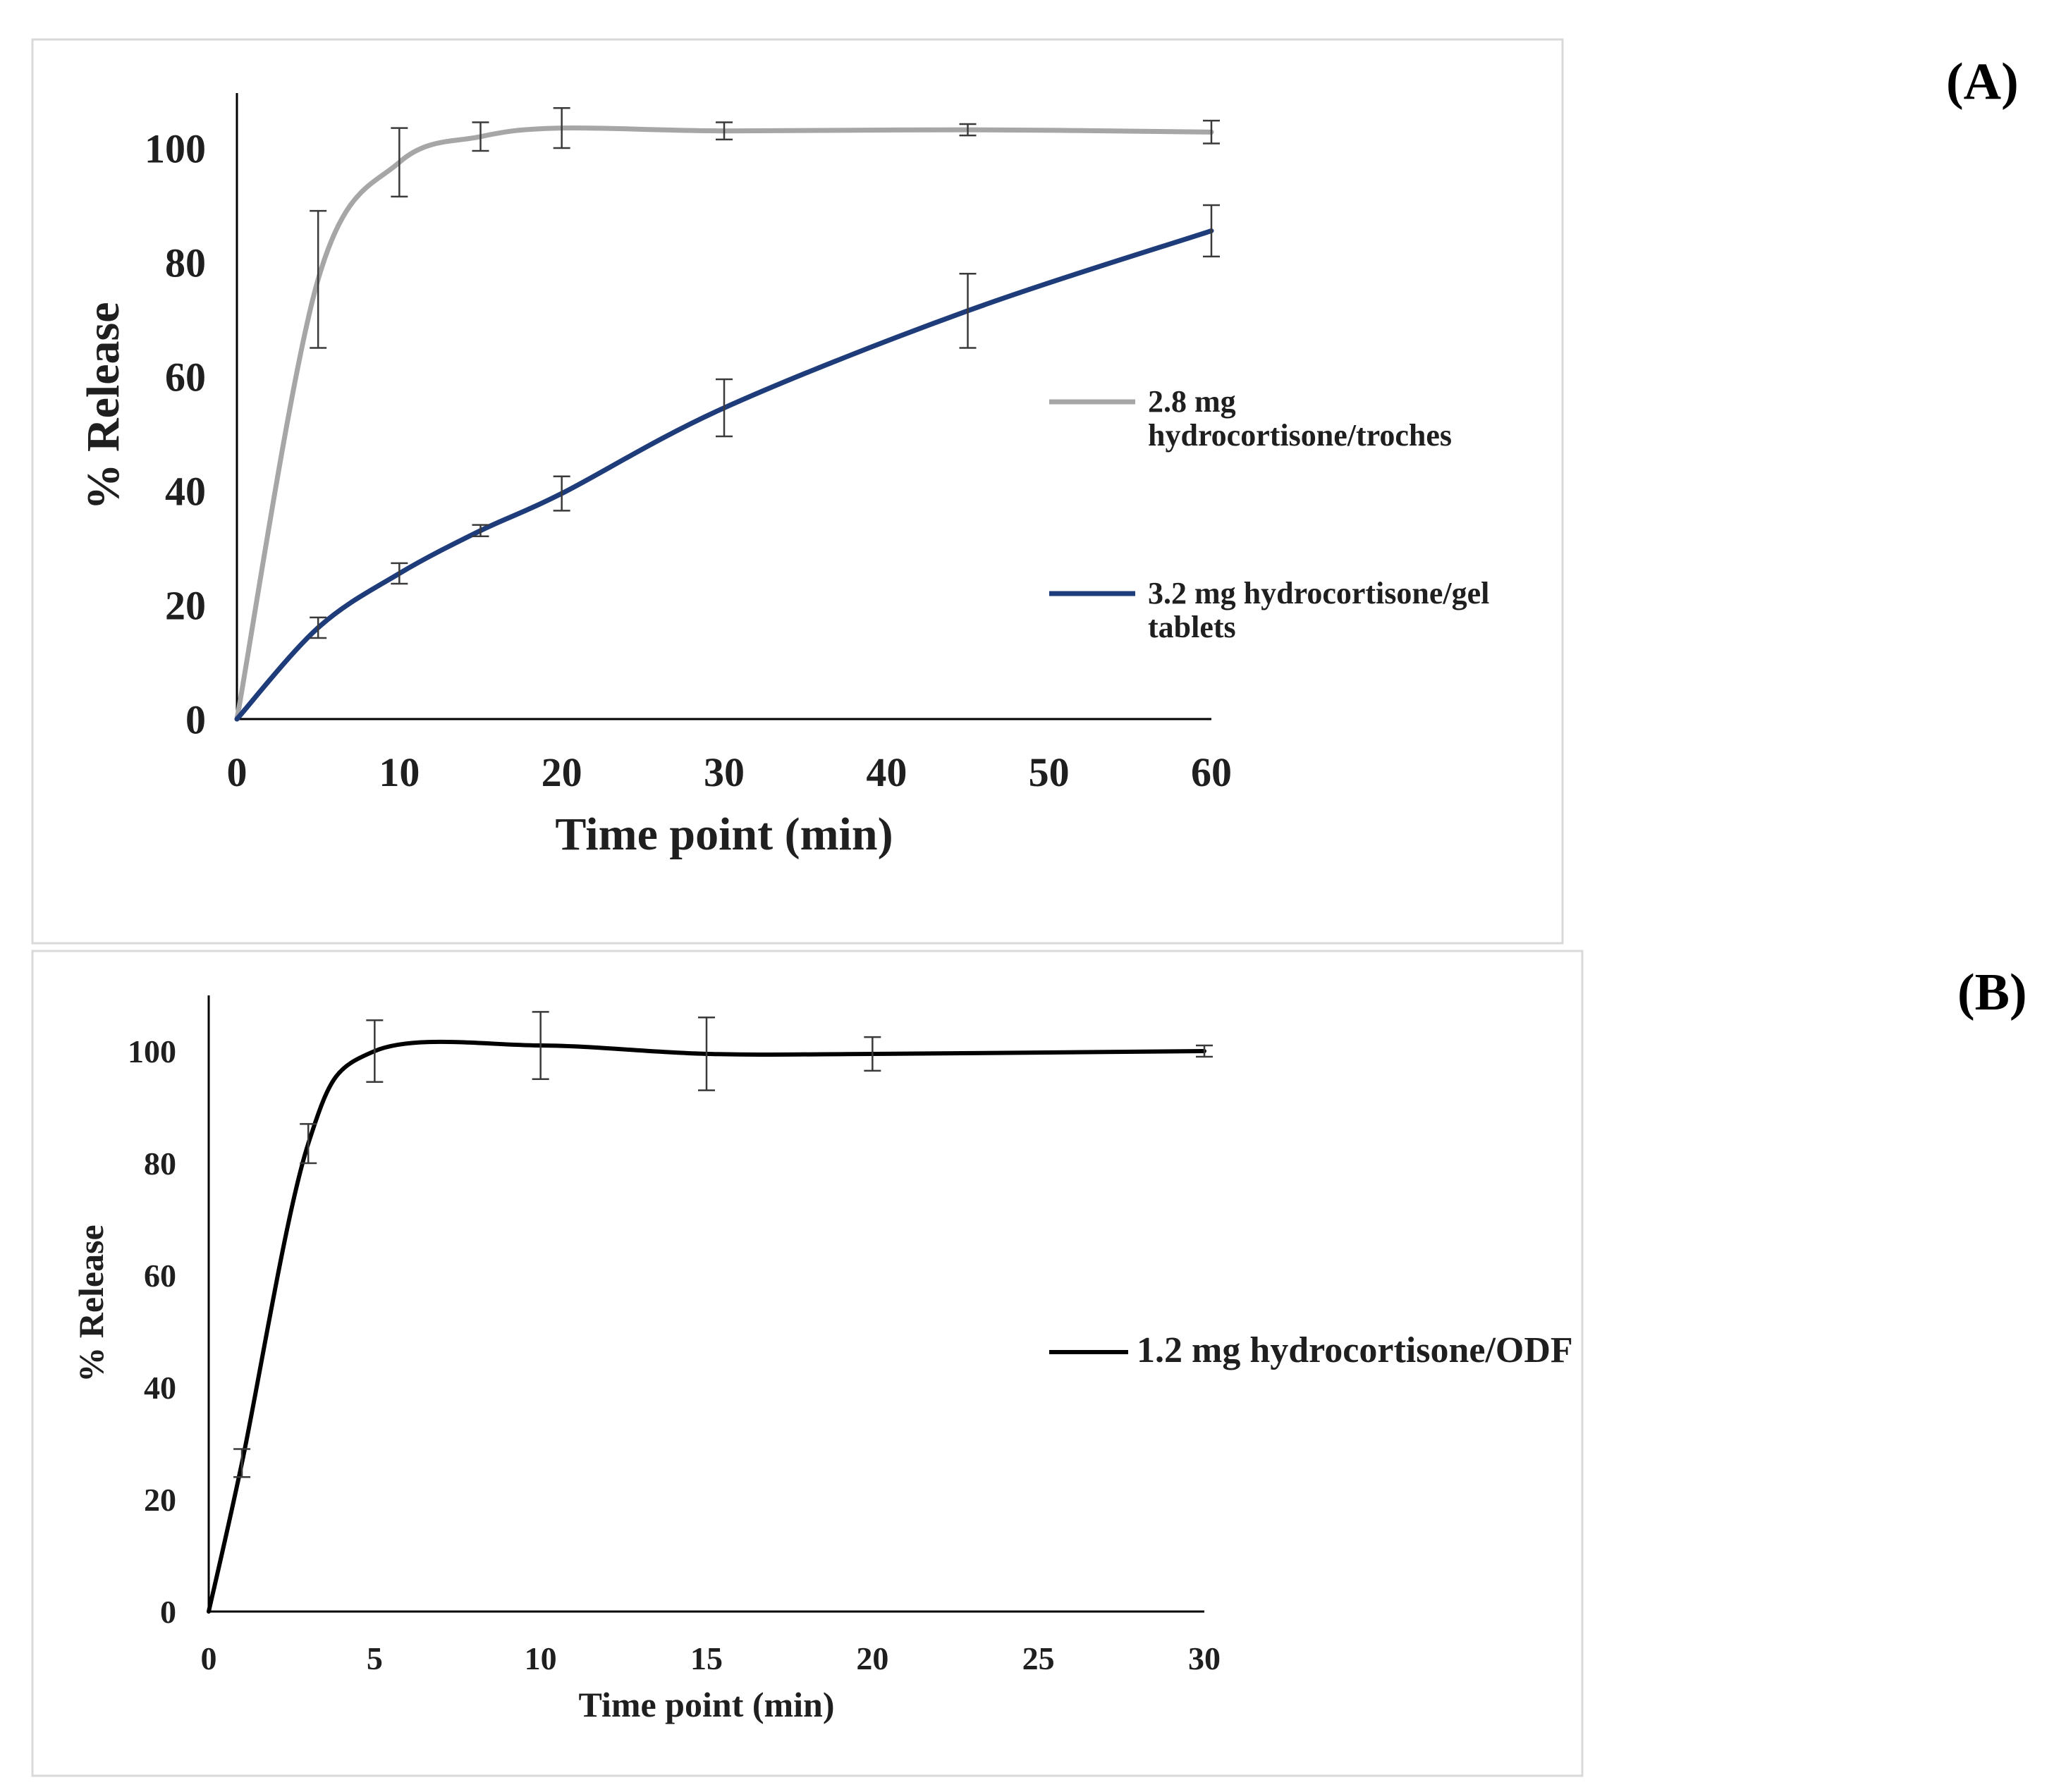  Describe the element at coordinates (185, 377) in the screenshot. I see `chart-a-y-tick-label: 60` at that location.